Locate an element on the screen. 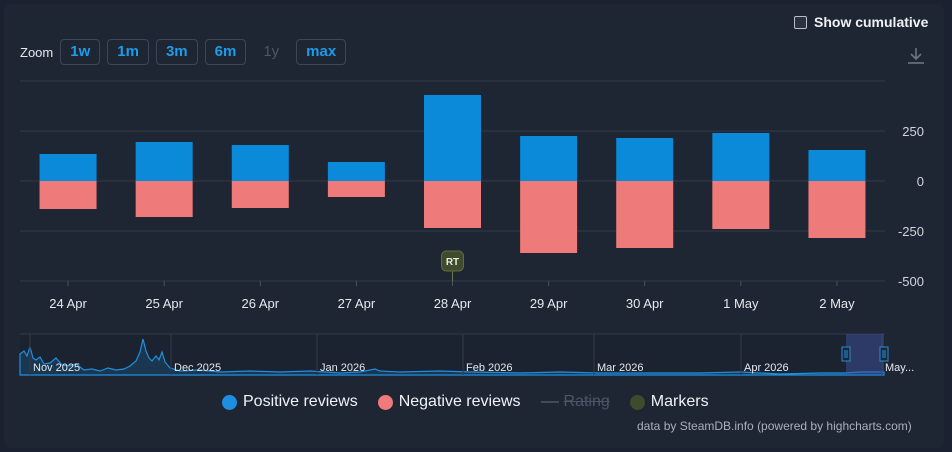  navigator-label: Apr 2026 is located at coordinates (766, 368).